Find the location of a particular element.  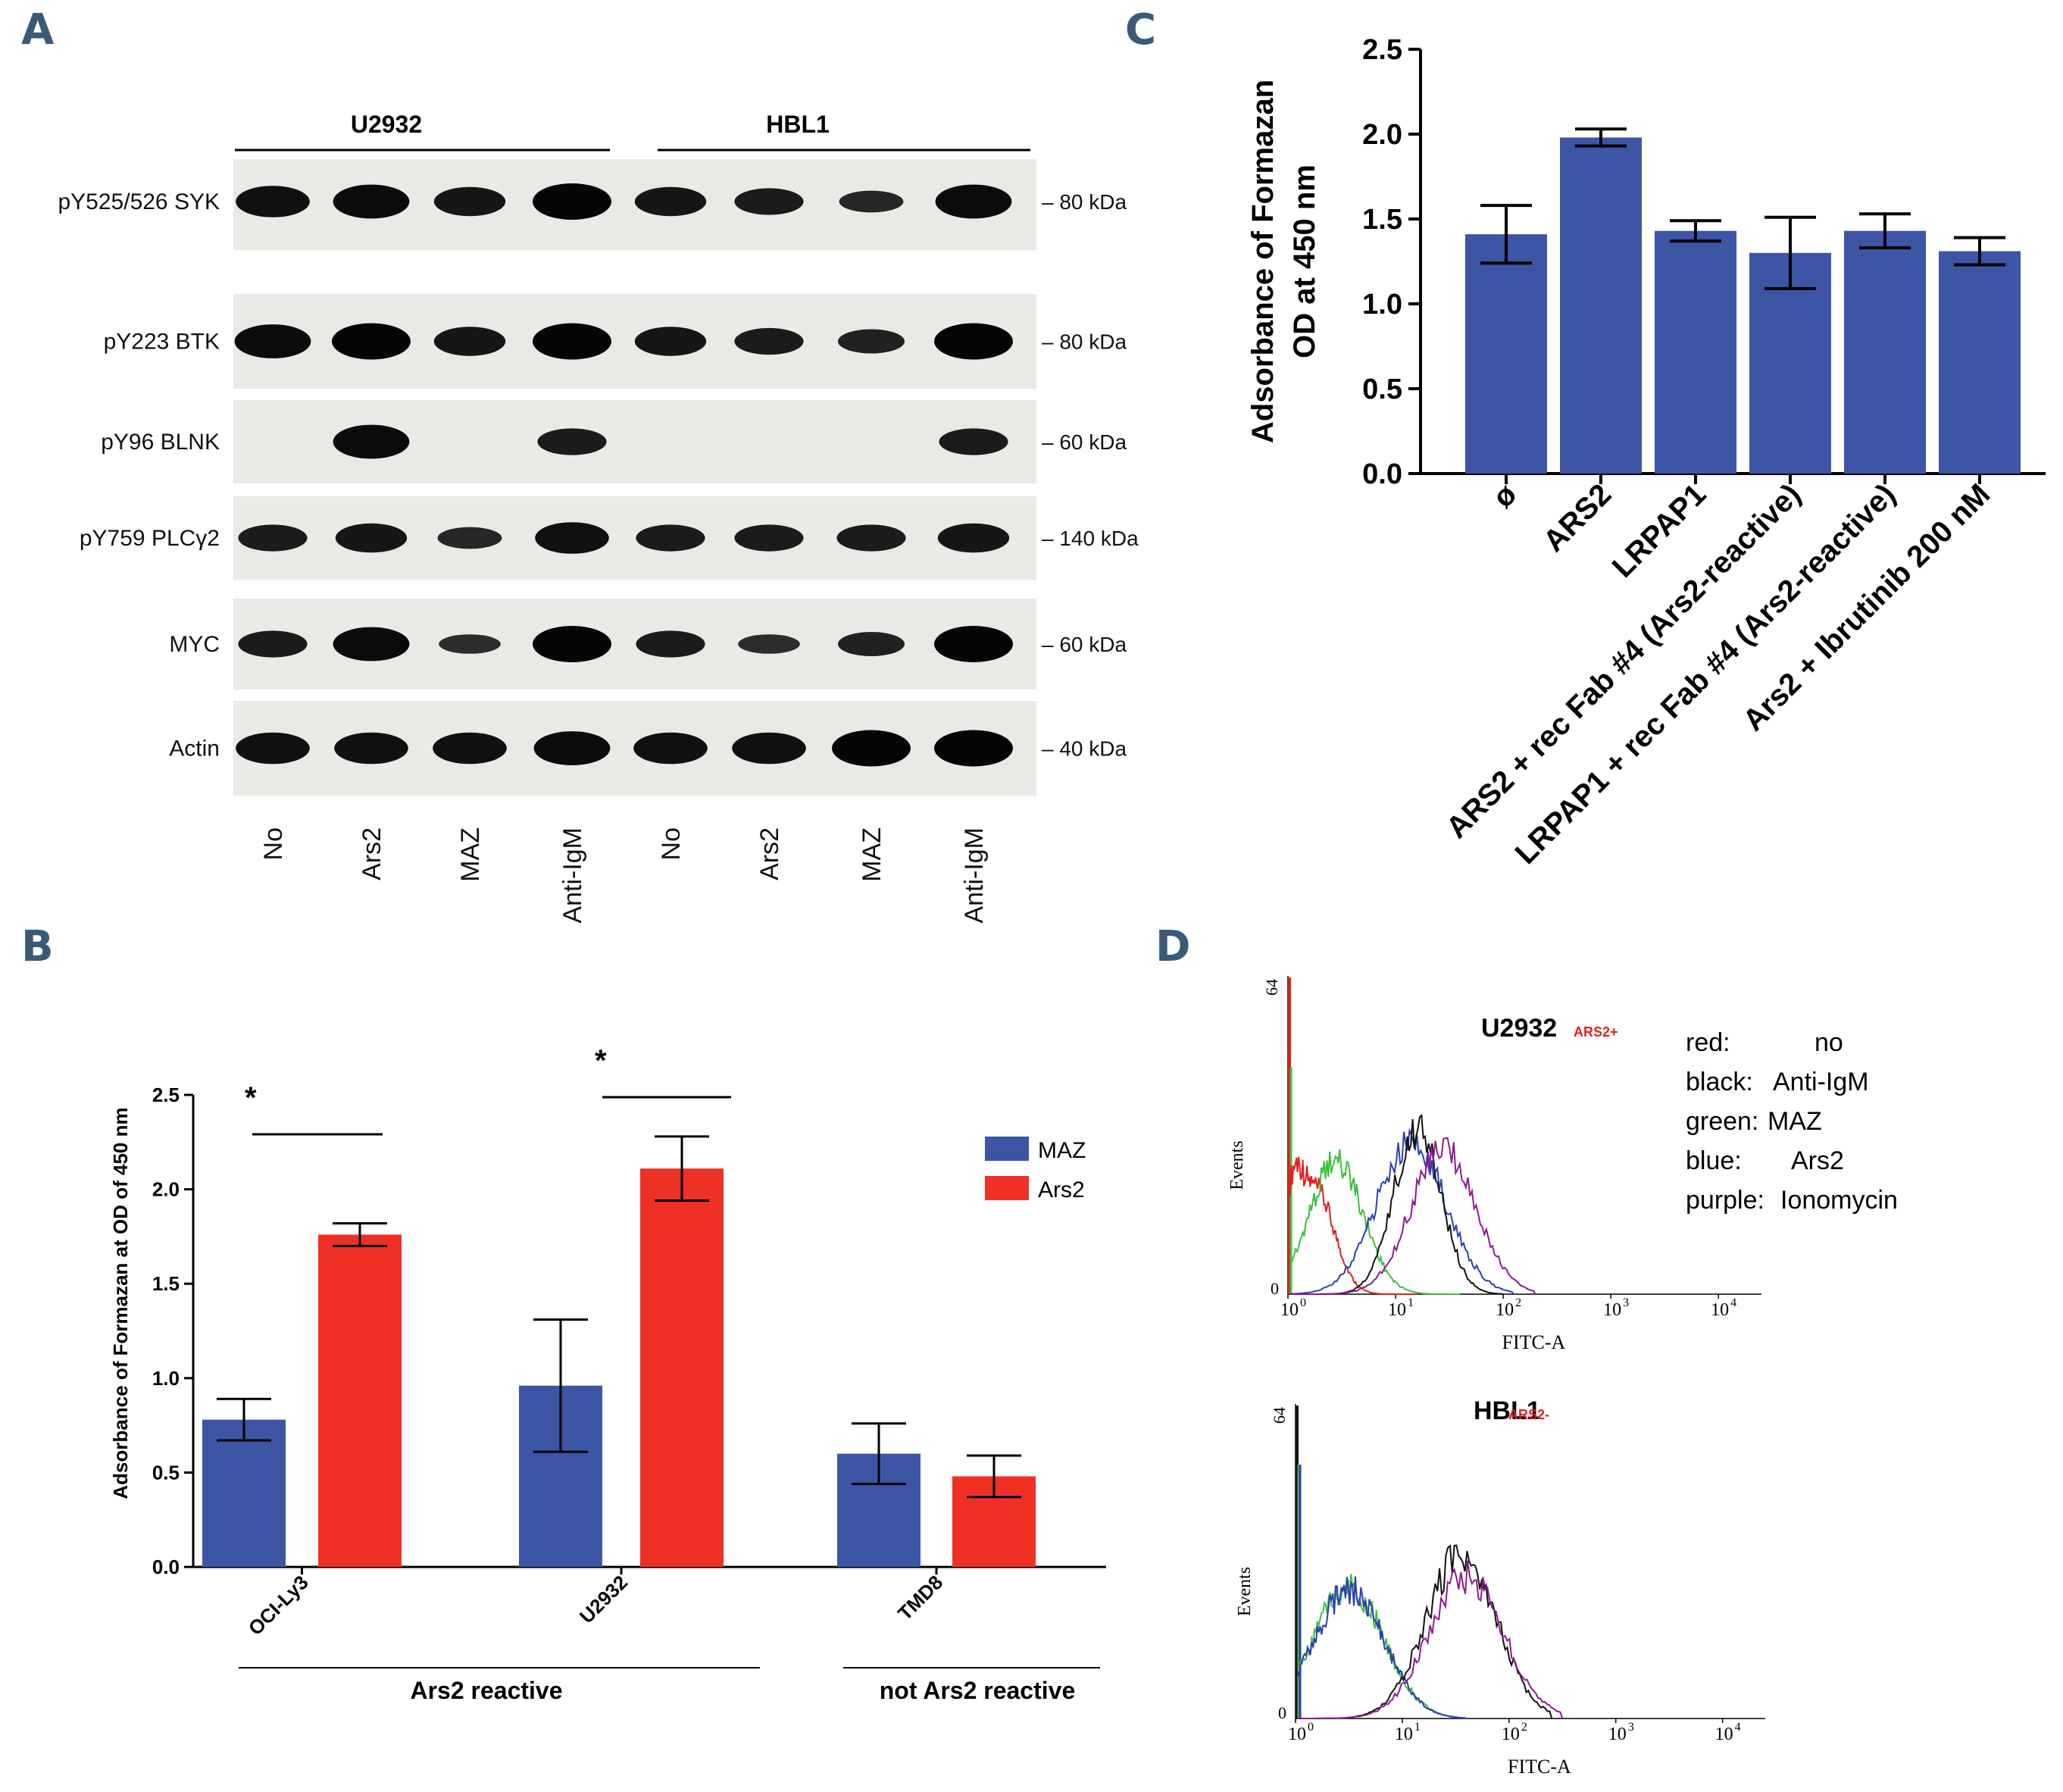

group-label-hbl1: HBL1 is located at coordinates (798, 124).